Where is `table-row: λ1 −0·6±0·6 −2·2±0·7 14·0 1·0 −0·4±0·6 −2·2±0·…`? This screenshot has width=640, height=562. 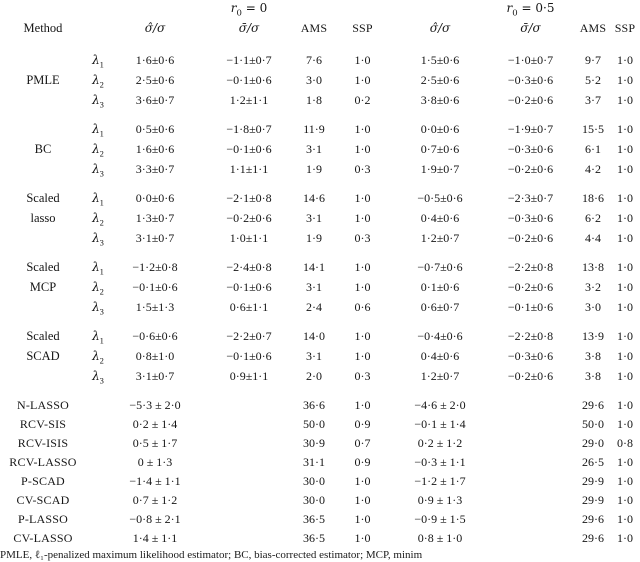 table-row: λ1 −0·6±0·6 −2·2±0·7 14·0 1·0 −0·4±0·6 −2·2±0·… is located at coordinates (363, 336).